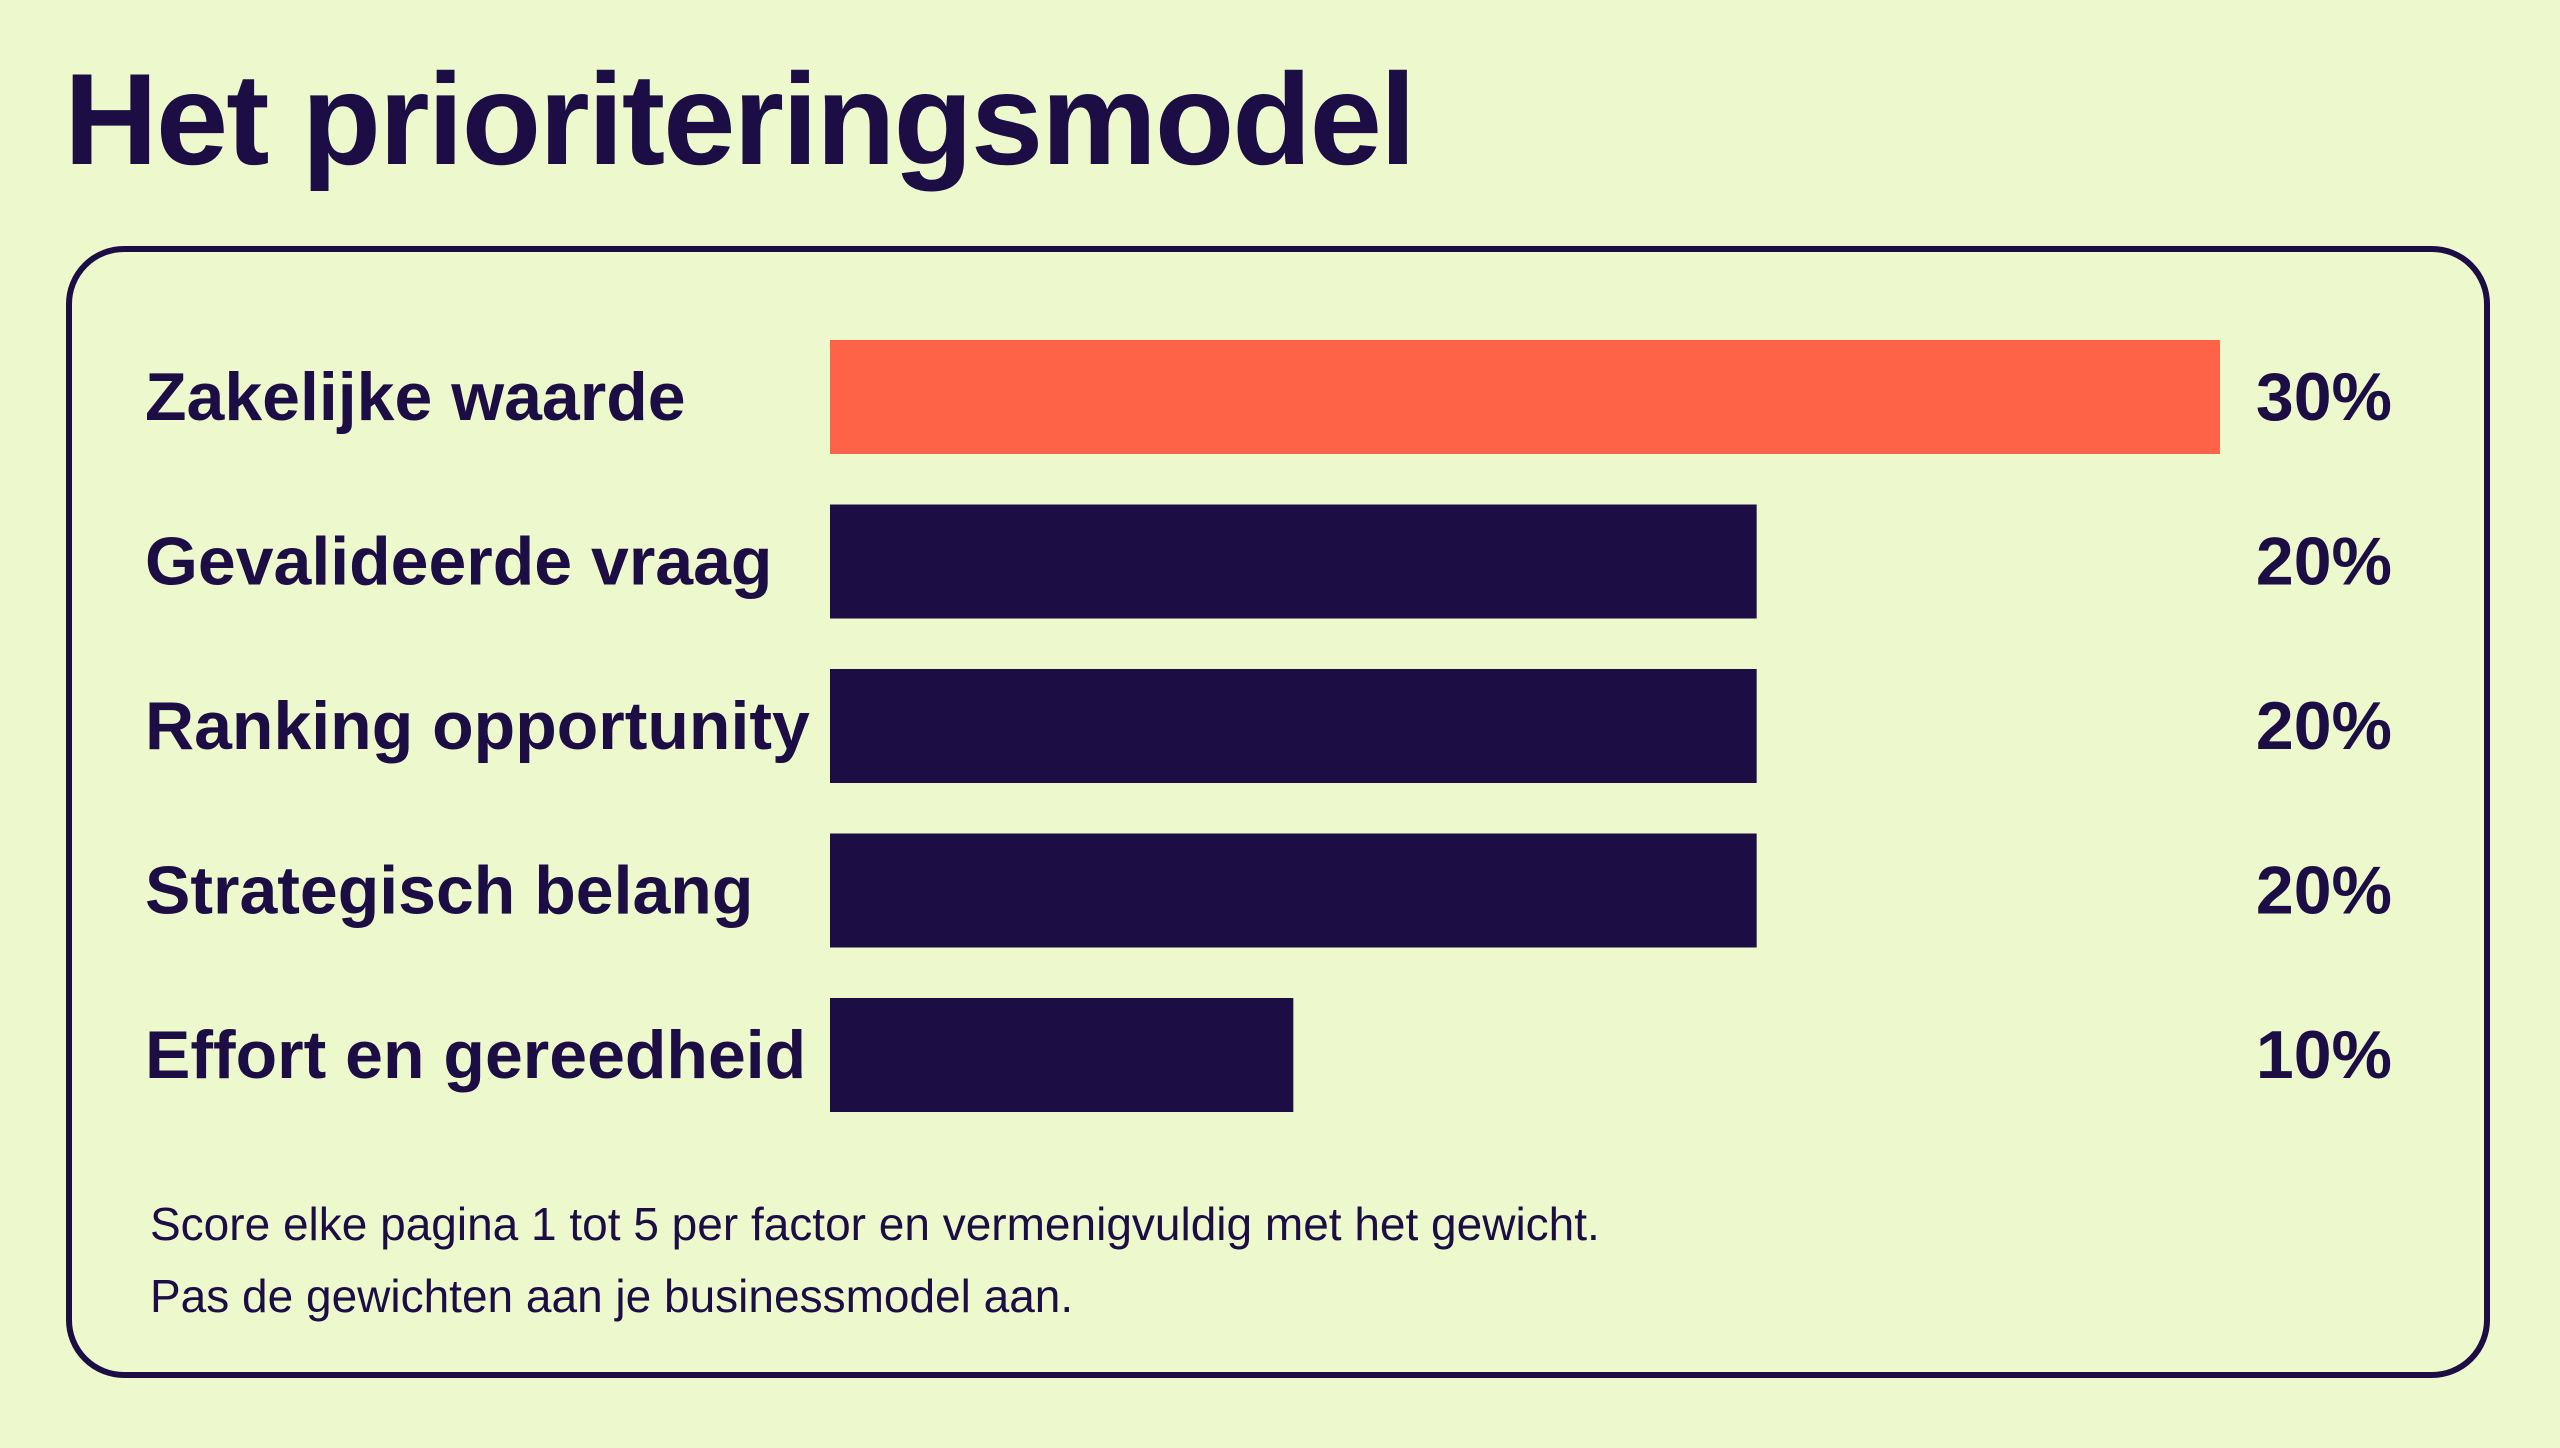  I want to click on page-title: Het prioriteringsmodel, so click(740, 119).